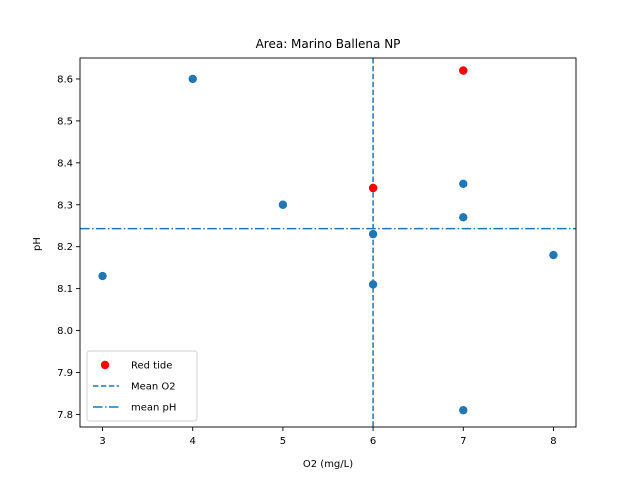 This screenshot has width=640, height=480. Describe the element at coordinates (65, 163) in the screenshot. I see `y-tick-label: 8.4` at that location.